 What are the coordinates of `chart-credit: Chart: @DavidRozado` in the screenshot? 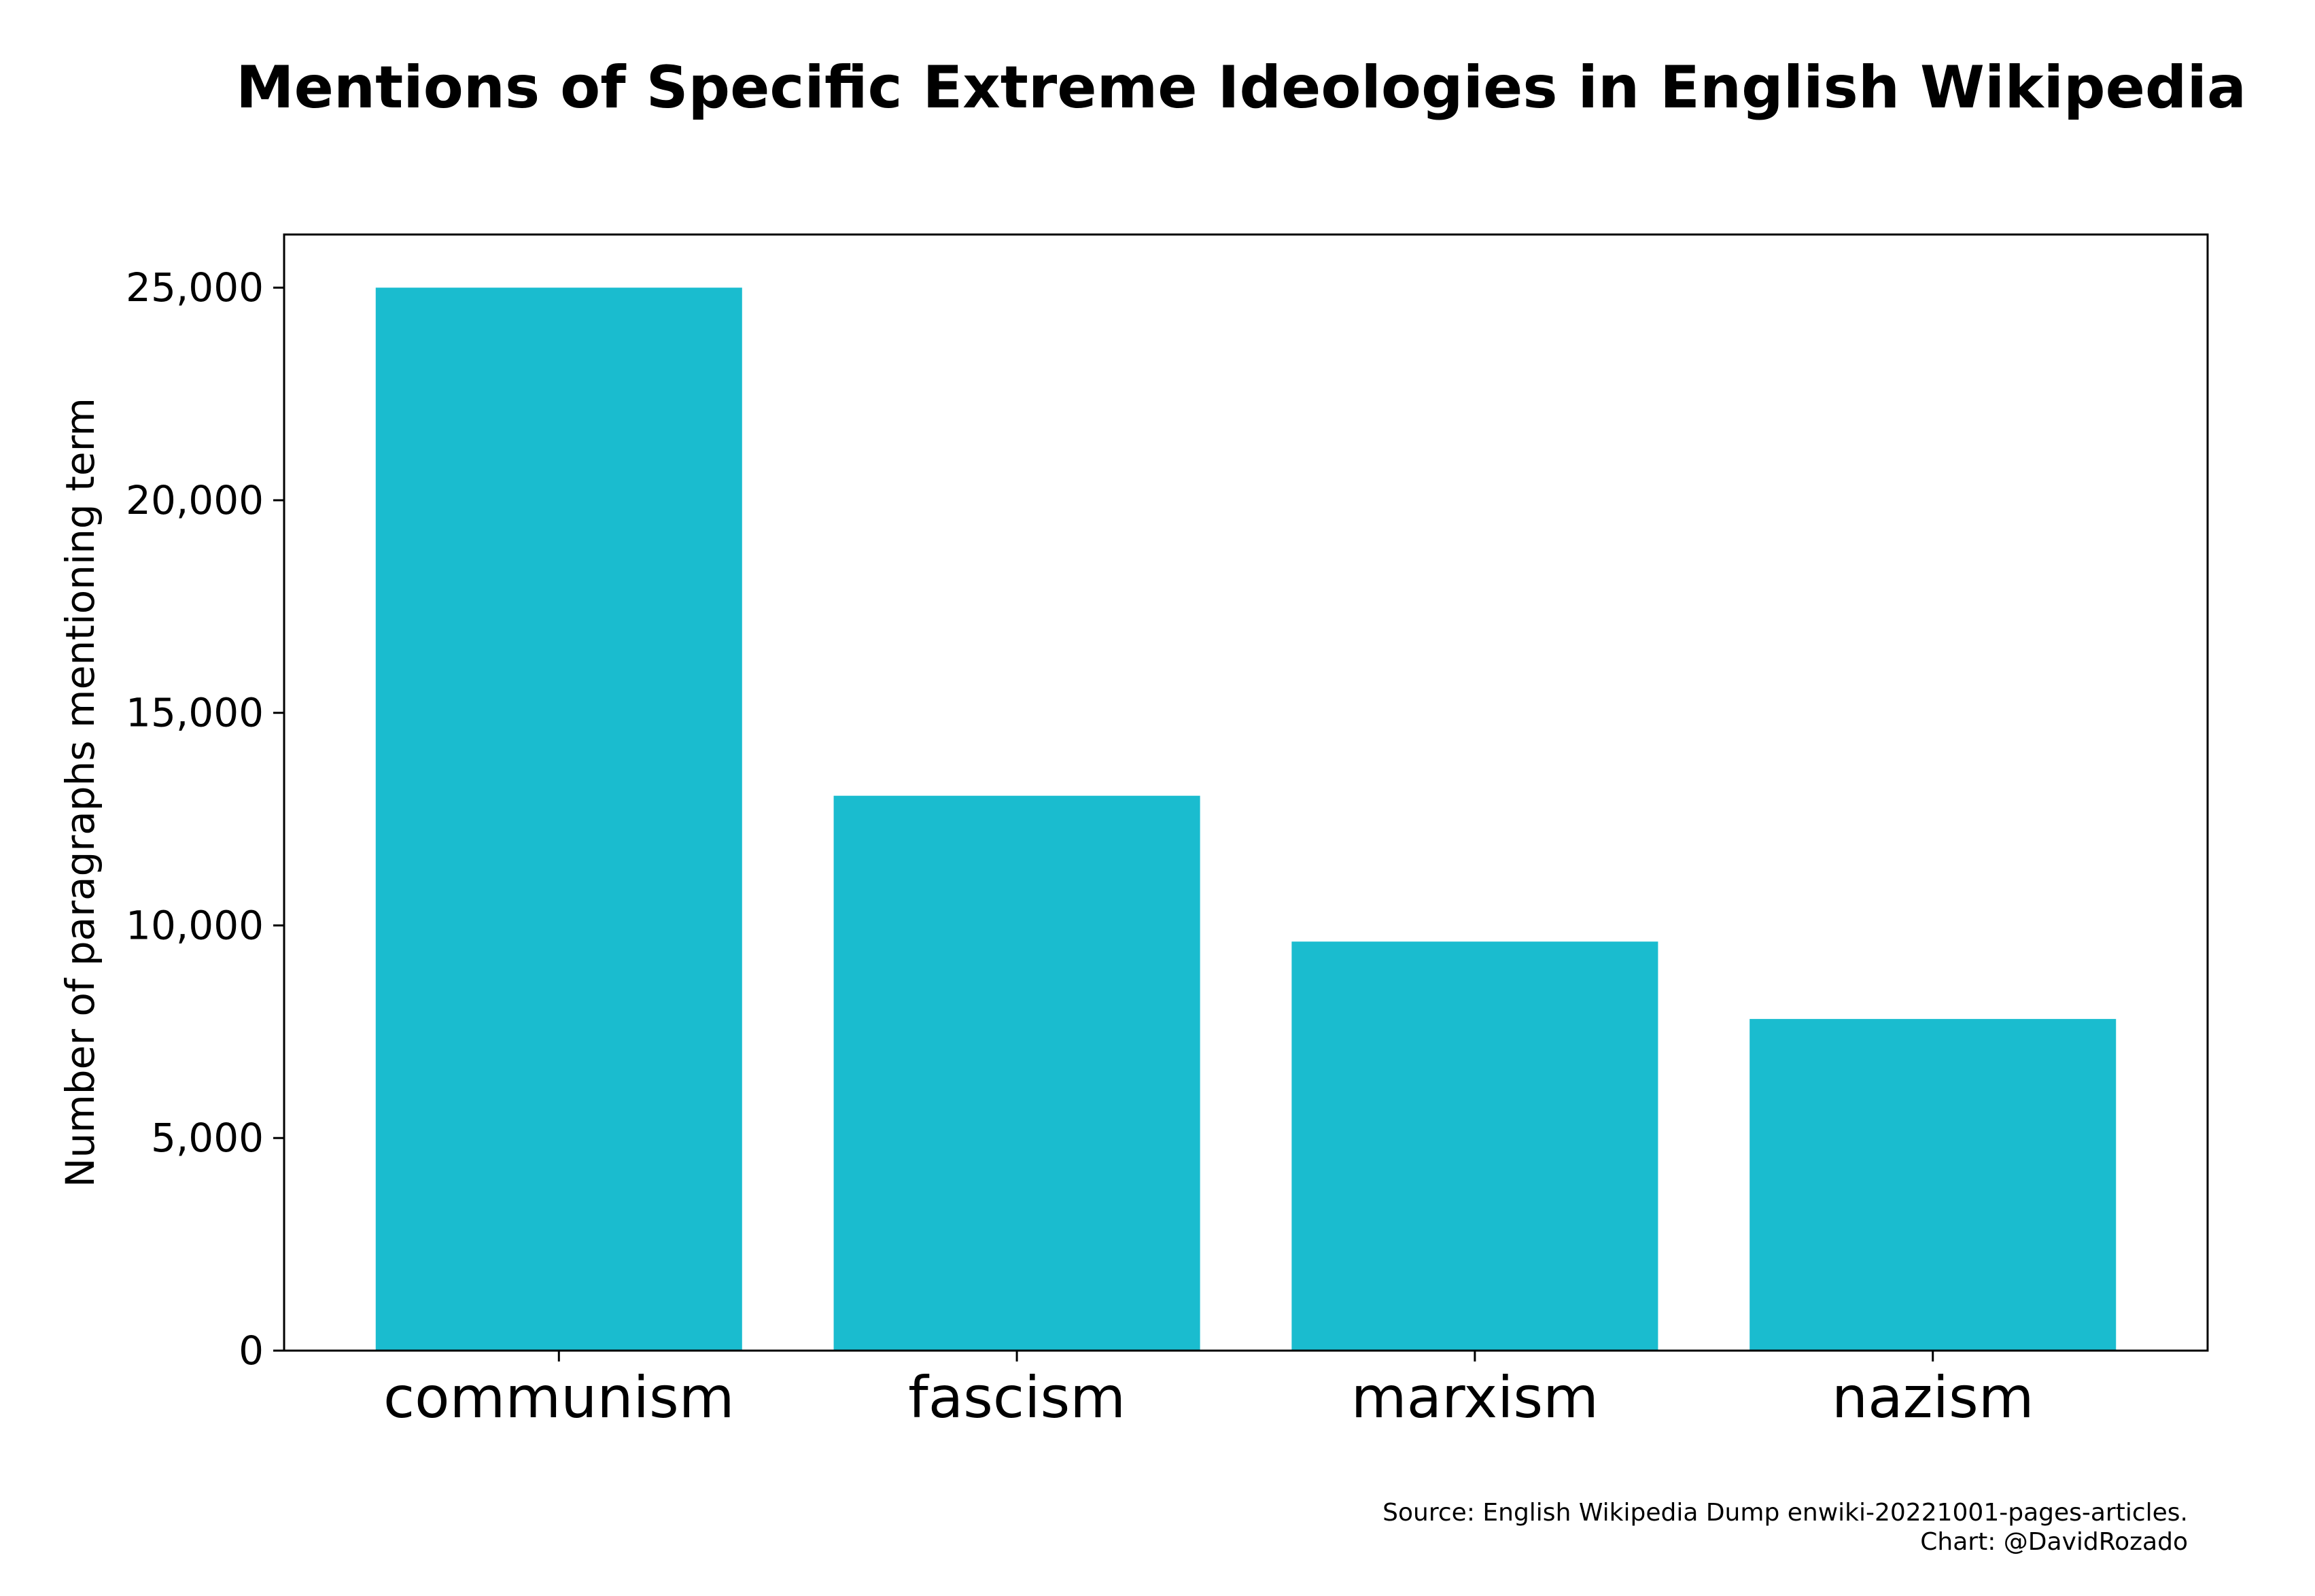 It's located at (2054, 1542).